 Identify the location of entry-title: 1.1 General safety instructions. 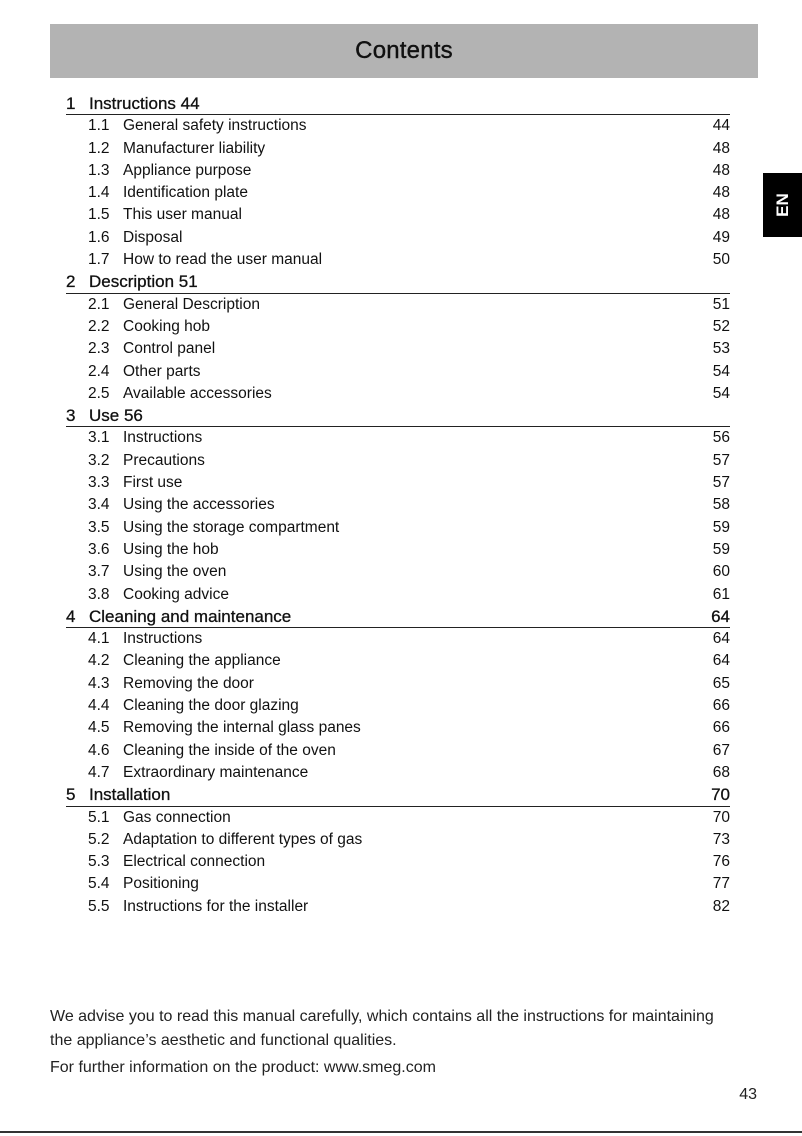
(197, 126).